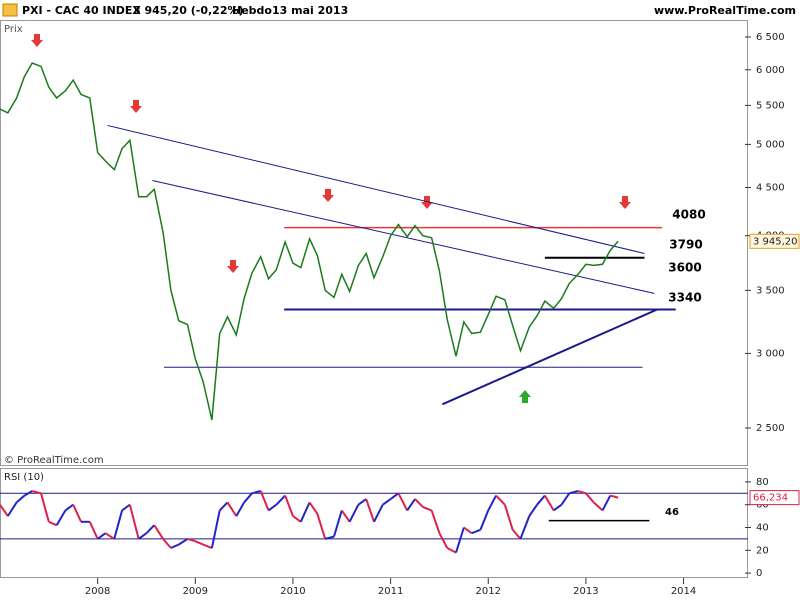 The height and width of the screenshot is (600, 800). Describe the element at coordinates (54, 460) in the screenshot. I see `credit: © ProRealTime.com` at that location.